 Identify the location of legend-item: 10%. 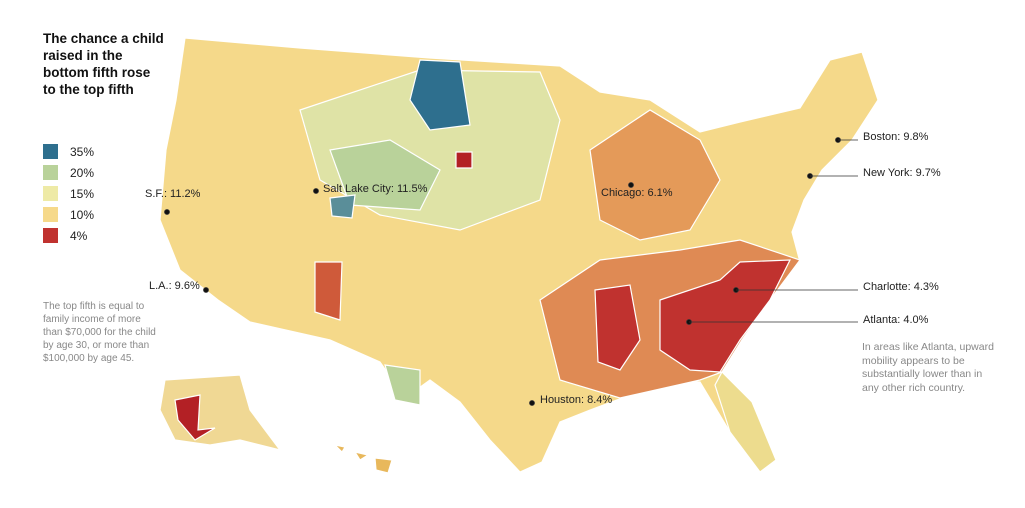
(68, 214).